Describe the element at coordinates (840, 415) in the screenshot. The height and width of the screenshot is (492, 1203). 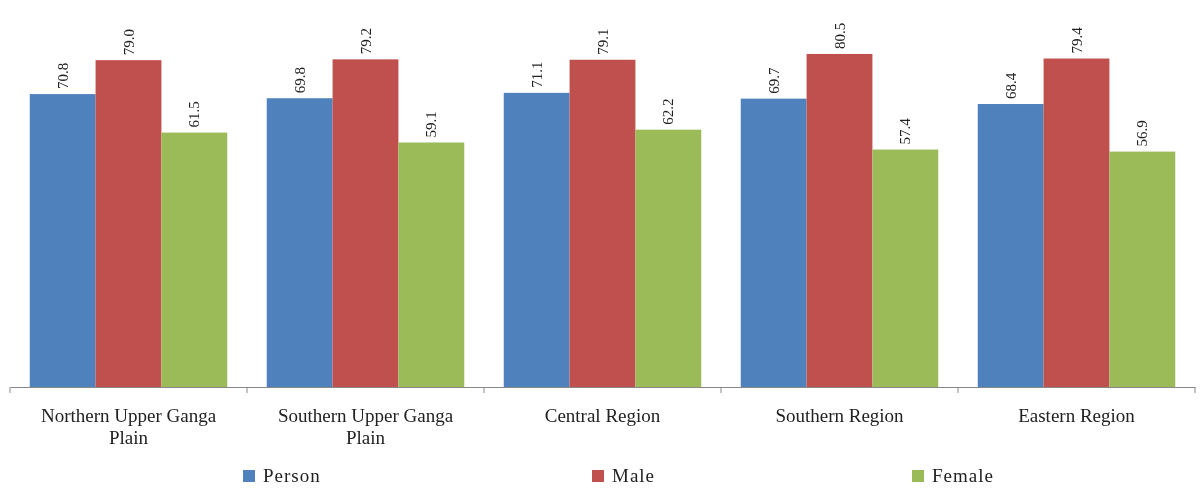
I see `x-tick-label: Southern Region` at that location.